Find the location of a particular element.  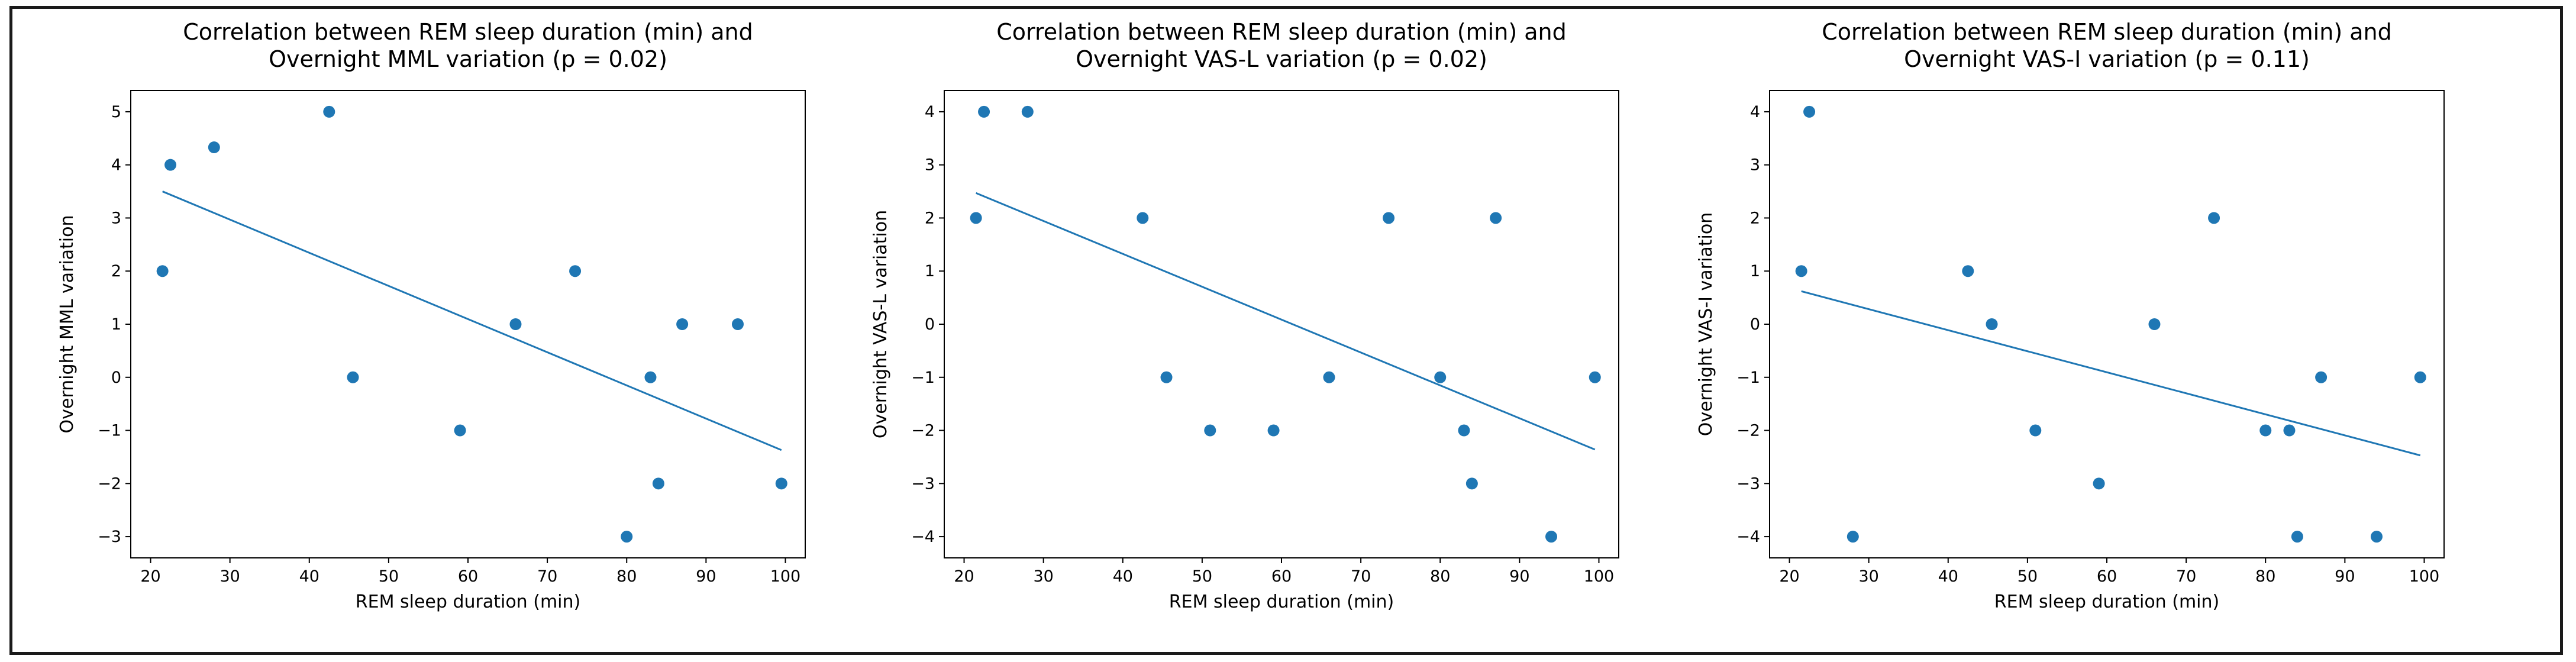

y-tick-label: 5 is located at coordinates (116, 112).